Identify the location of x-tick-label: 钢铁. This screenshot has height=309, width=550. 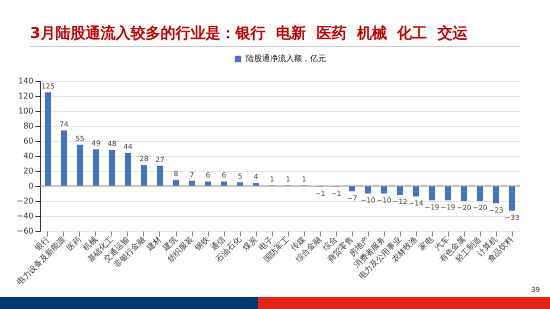
(201, 244).